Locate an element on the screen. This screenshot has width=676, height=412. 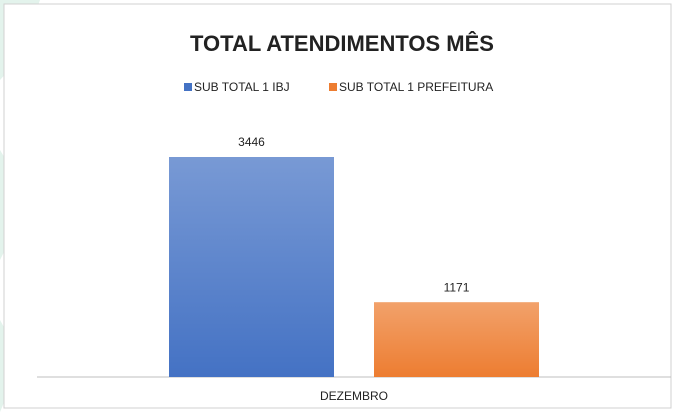
legend-label: SUB TOTAL 1 PREFEITURA is located at coordinates (416, 87).